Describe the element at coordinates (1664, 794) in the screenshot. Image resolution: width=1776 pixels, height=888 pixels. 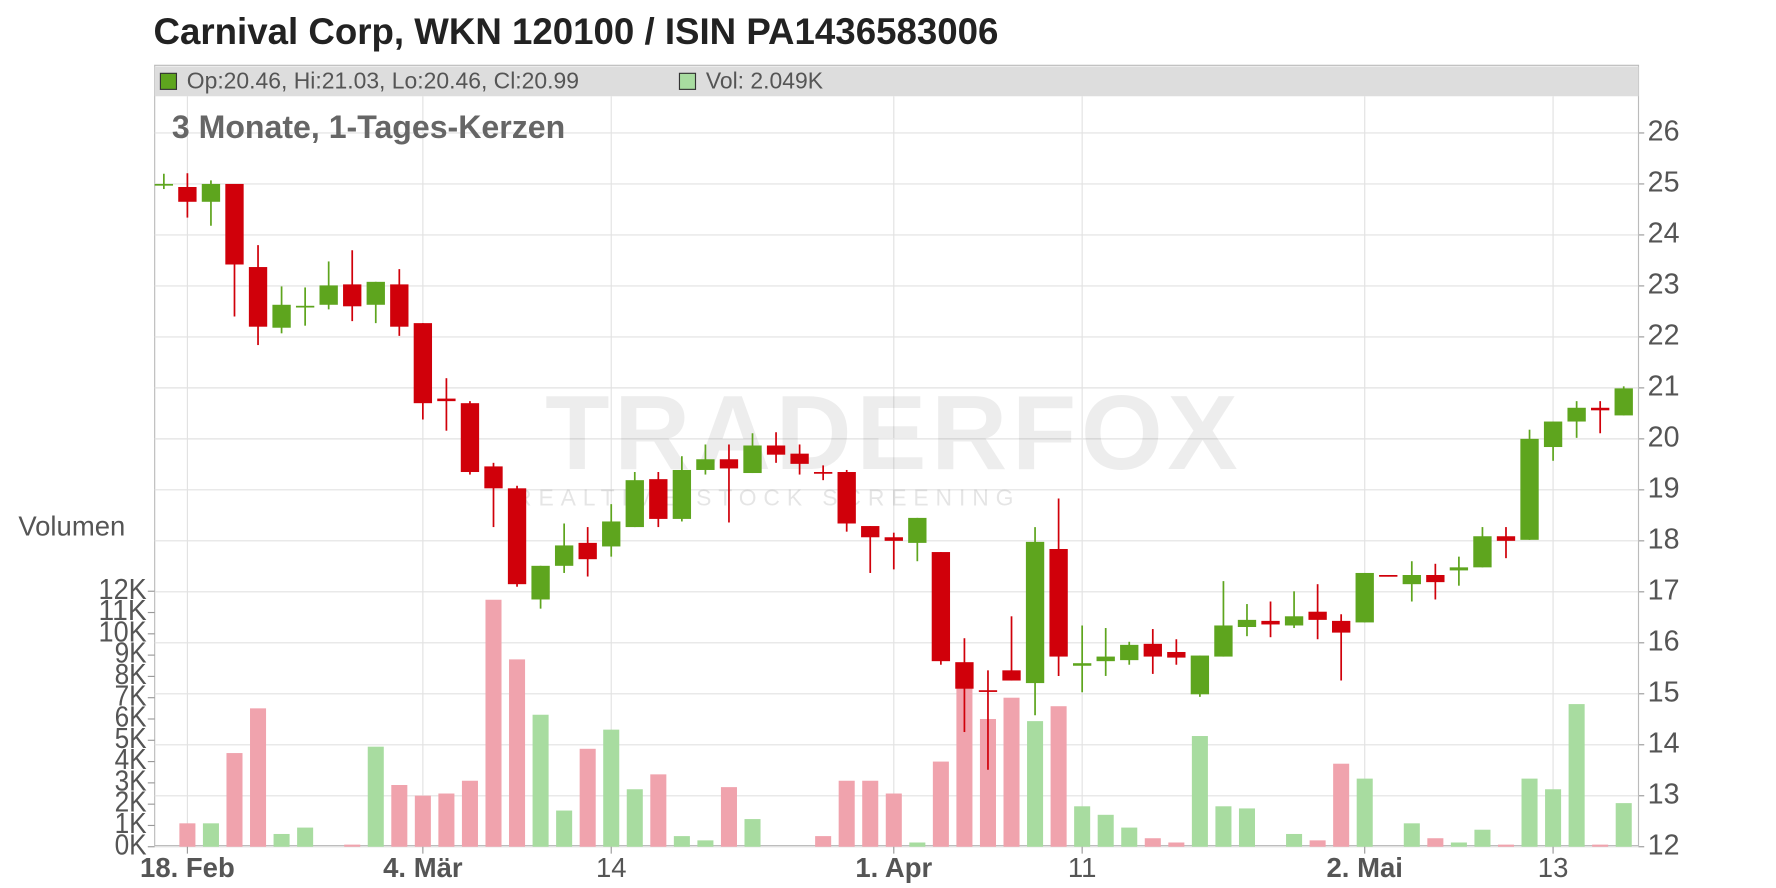
I see `y-tick-label: 13` at that location.